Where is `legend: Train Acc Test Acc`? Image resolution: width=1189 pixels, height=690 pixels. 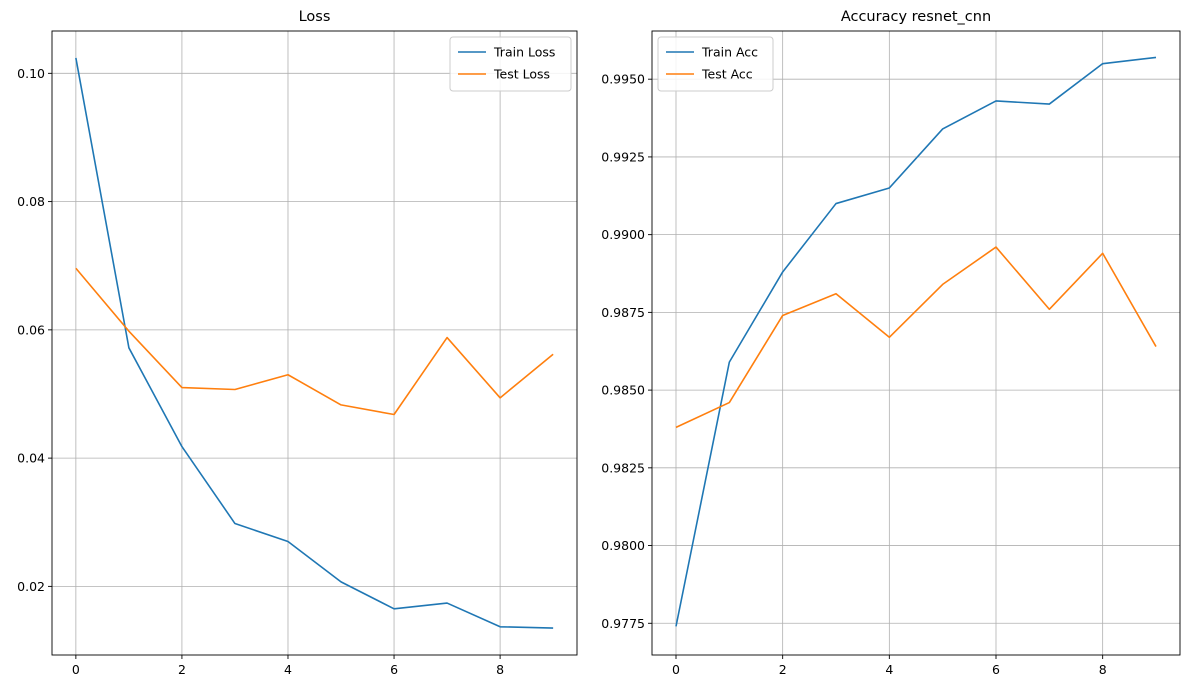
legend: Train Acc Test Acc is located at coordinates (715, 64).